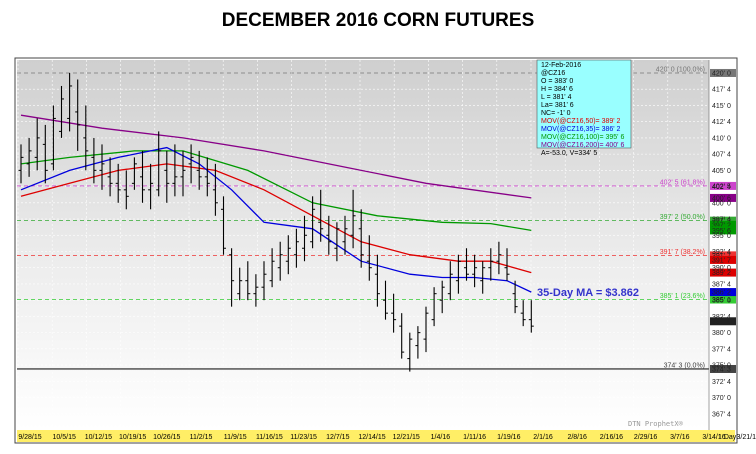  I want to click on level-label: 420' 0 (100.0%), so click(680, 69).